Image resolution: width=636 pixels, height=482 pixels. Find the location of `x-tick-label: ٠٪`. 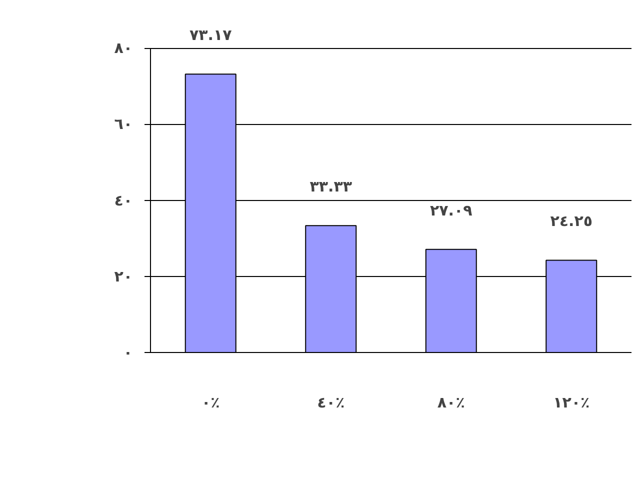

x-tick-label: ٠٪ is located at coordinates (210, 403).